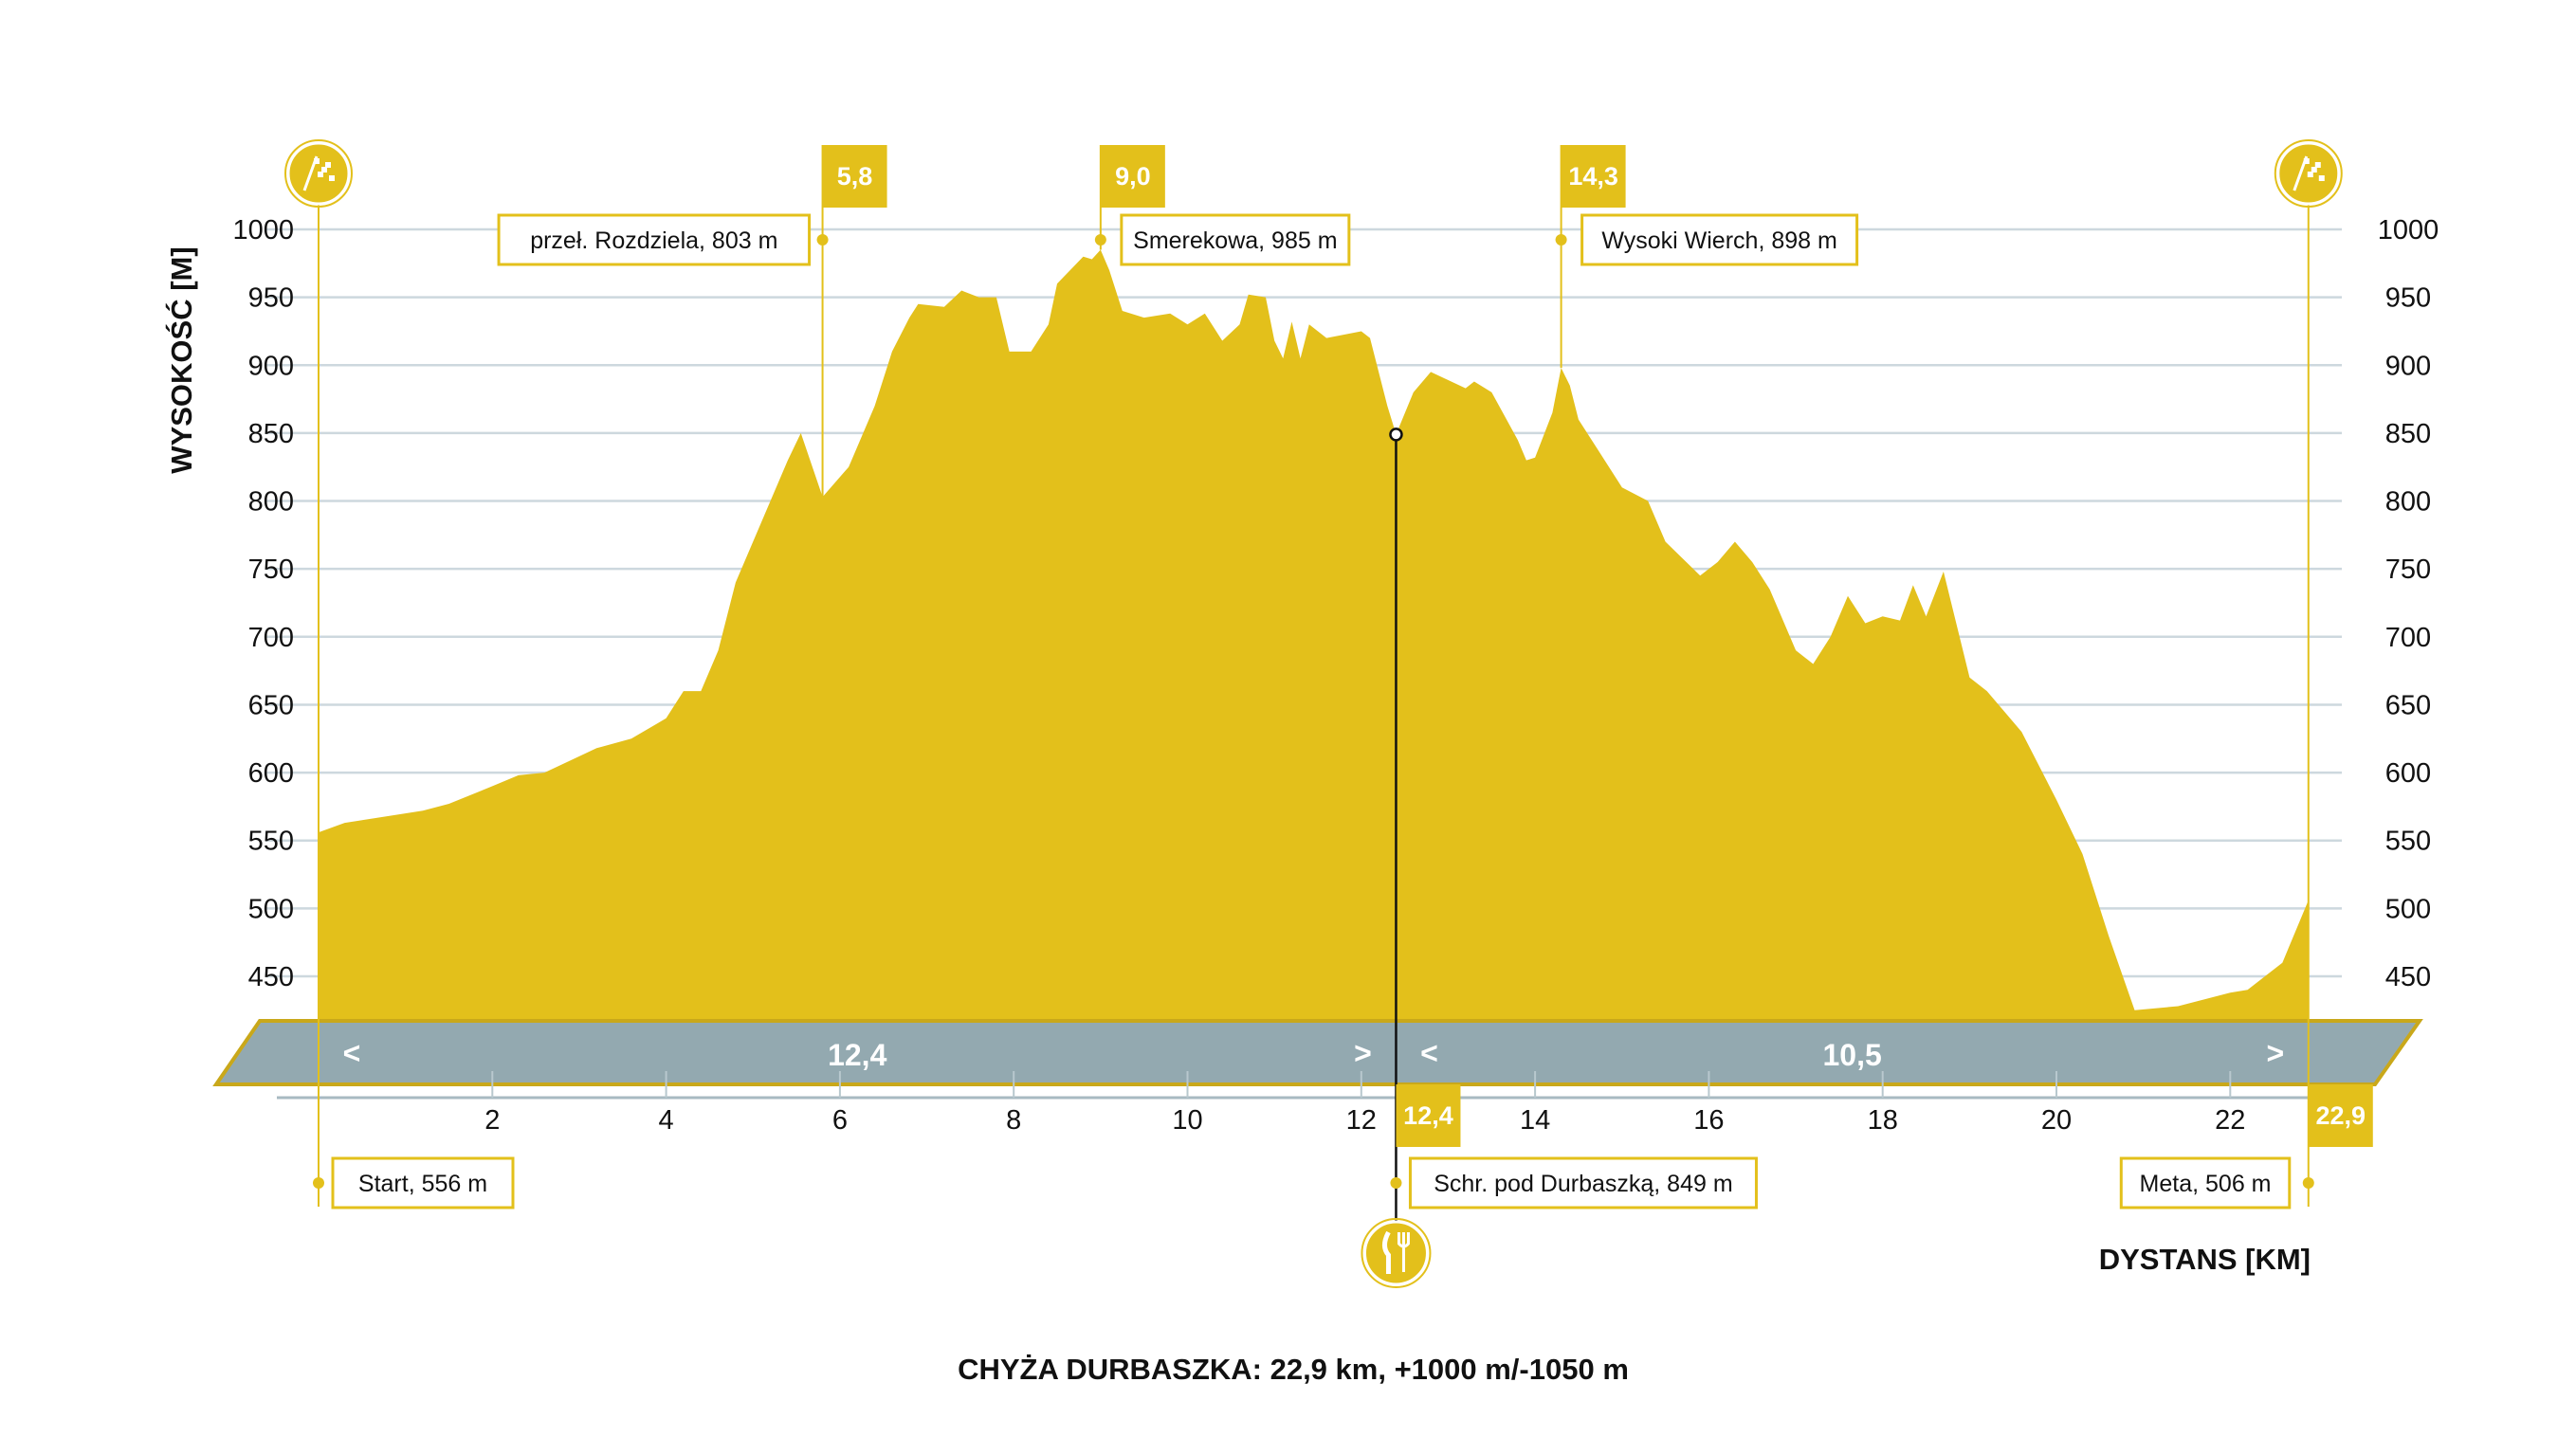 The height and width of the screenshot is (1455, 2576). What do you see at coordinates (271, 773) in the screenshot?
I see `y-tick-label-left: 600` at bounding box center [271, 773].